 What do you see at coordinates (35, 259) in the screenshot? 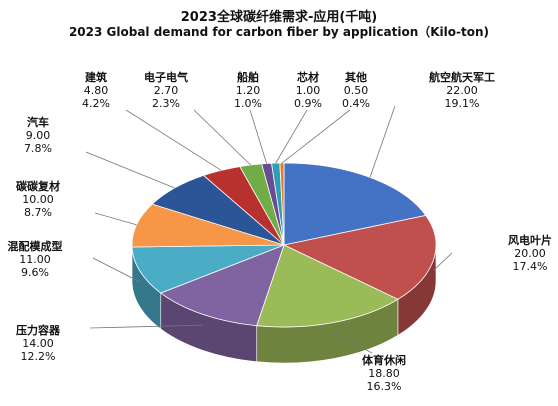
I see `slice-value-5: 11.00` at bounding box center [35, 259].